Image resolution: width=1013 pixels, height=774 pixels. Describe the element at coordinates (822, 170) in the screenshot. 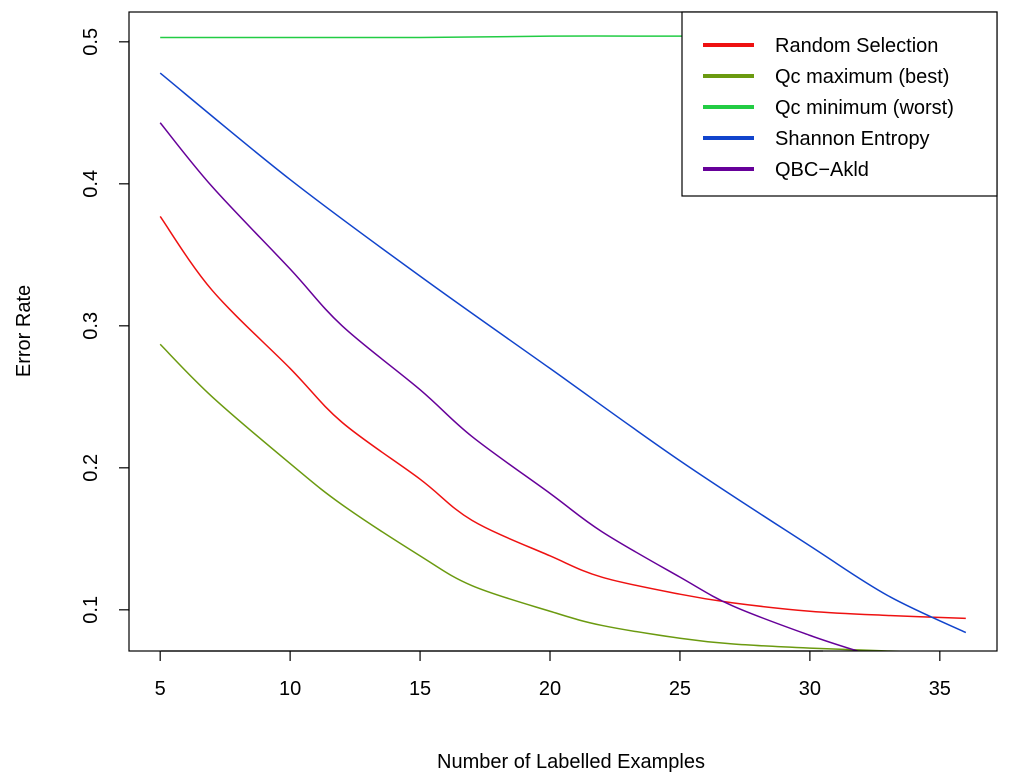

I see `legend-label: QBC−Akld` at that location.